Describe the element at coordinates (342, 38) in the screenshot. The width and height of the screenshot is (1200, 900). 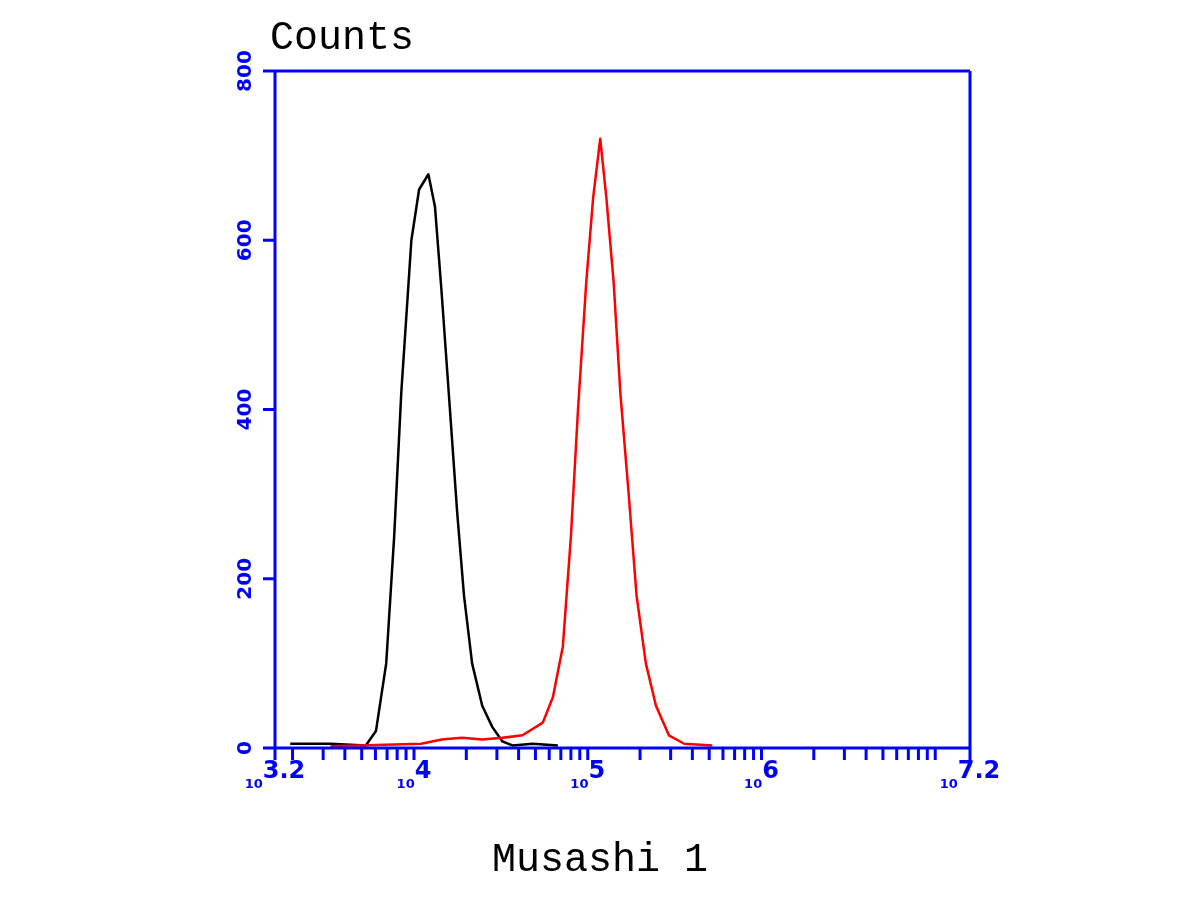
I see `chart-title: Counts` at that location.